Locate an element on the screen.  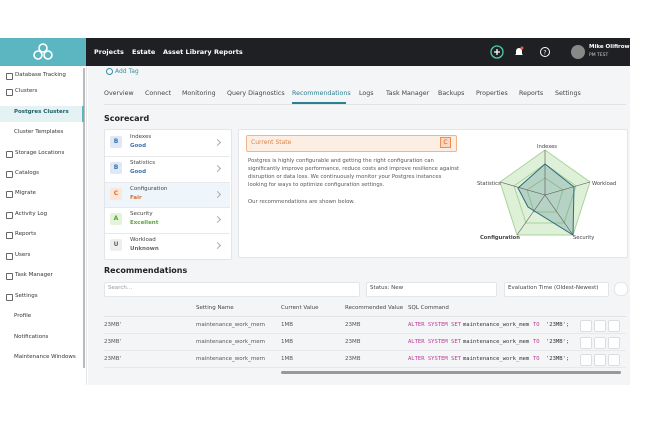
tab: Settings is located at coordinates (568, 93).